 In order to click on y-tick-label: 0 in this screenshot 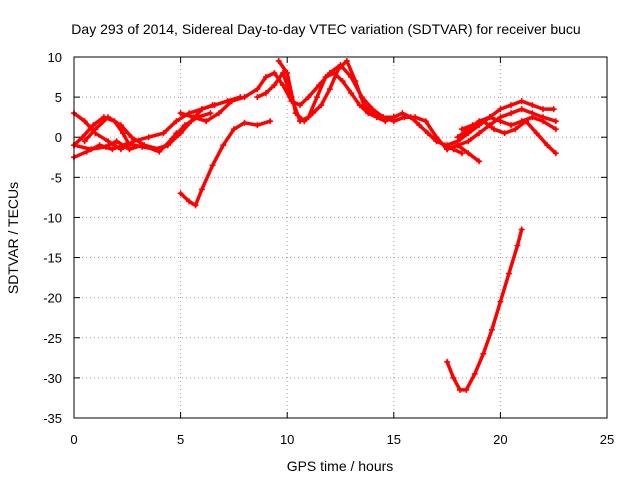, I will do `click(58, 137)`.